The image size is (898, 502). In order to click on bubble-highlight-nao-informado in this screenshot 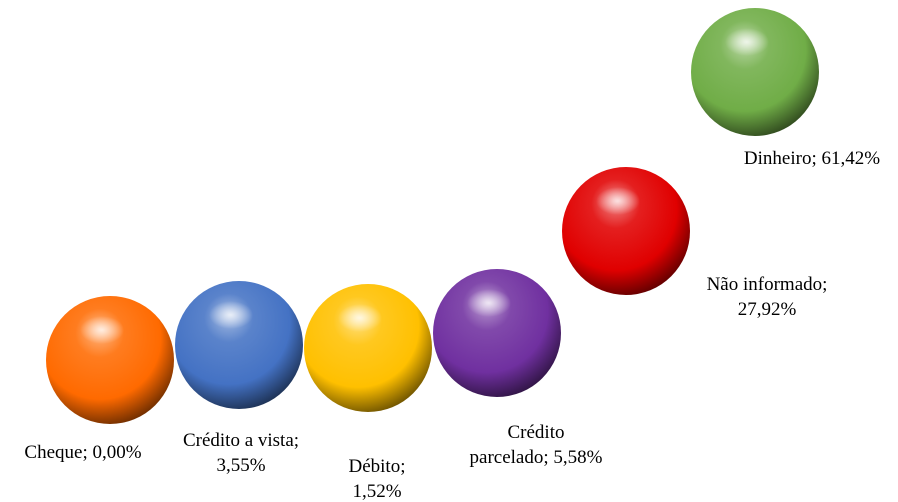, I will do `click(618, 201)`.